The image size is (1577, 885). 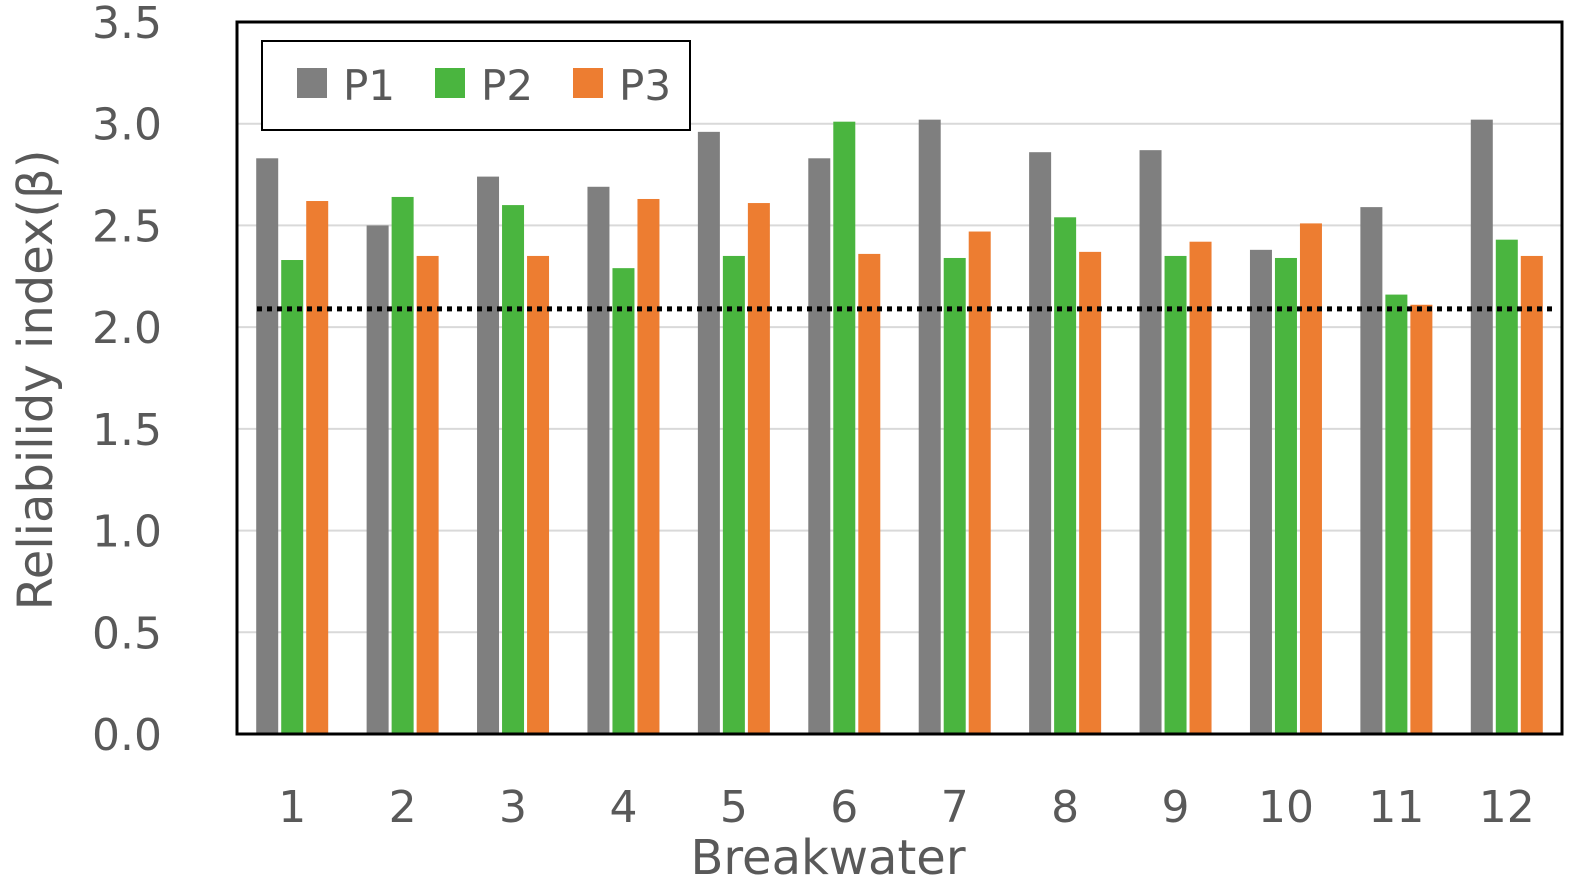 I want to click on x-tick-label: 7, so click(x=955, y=807).